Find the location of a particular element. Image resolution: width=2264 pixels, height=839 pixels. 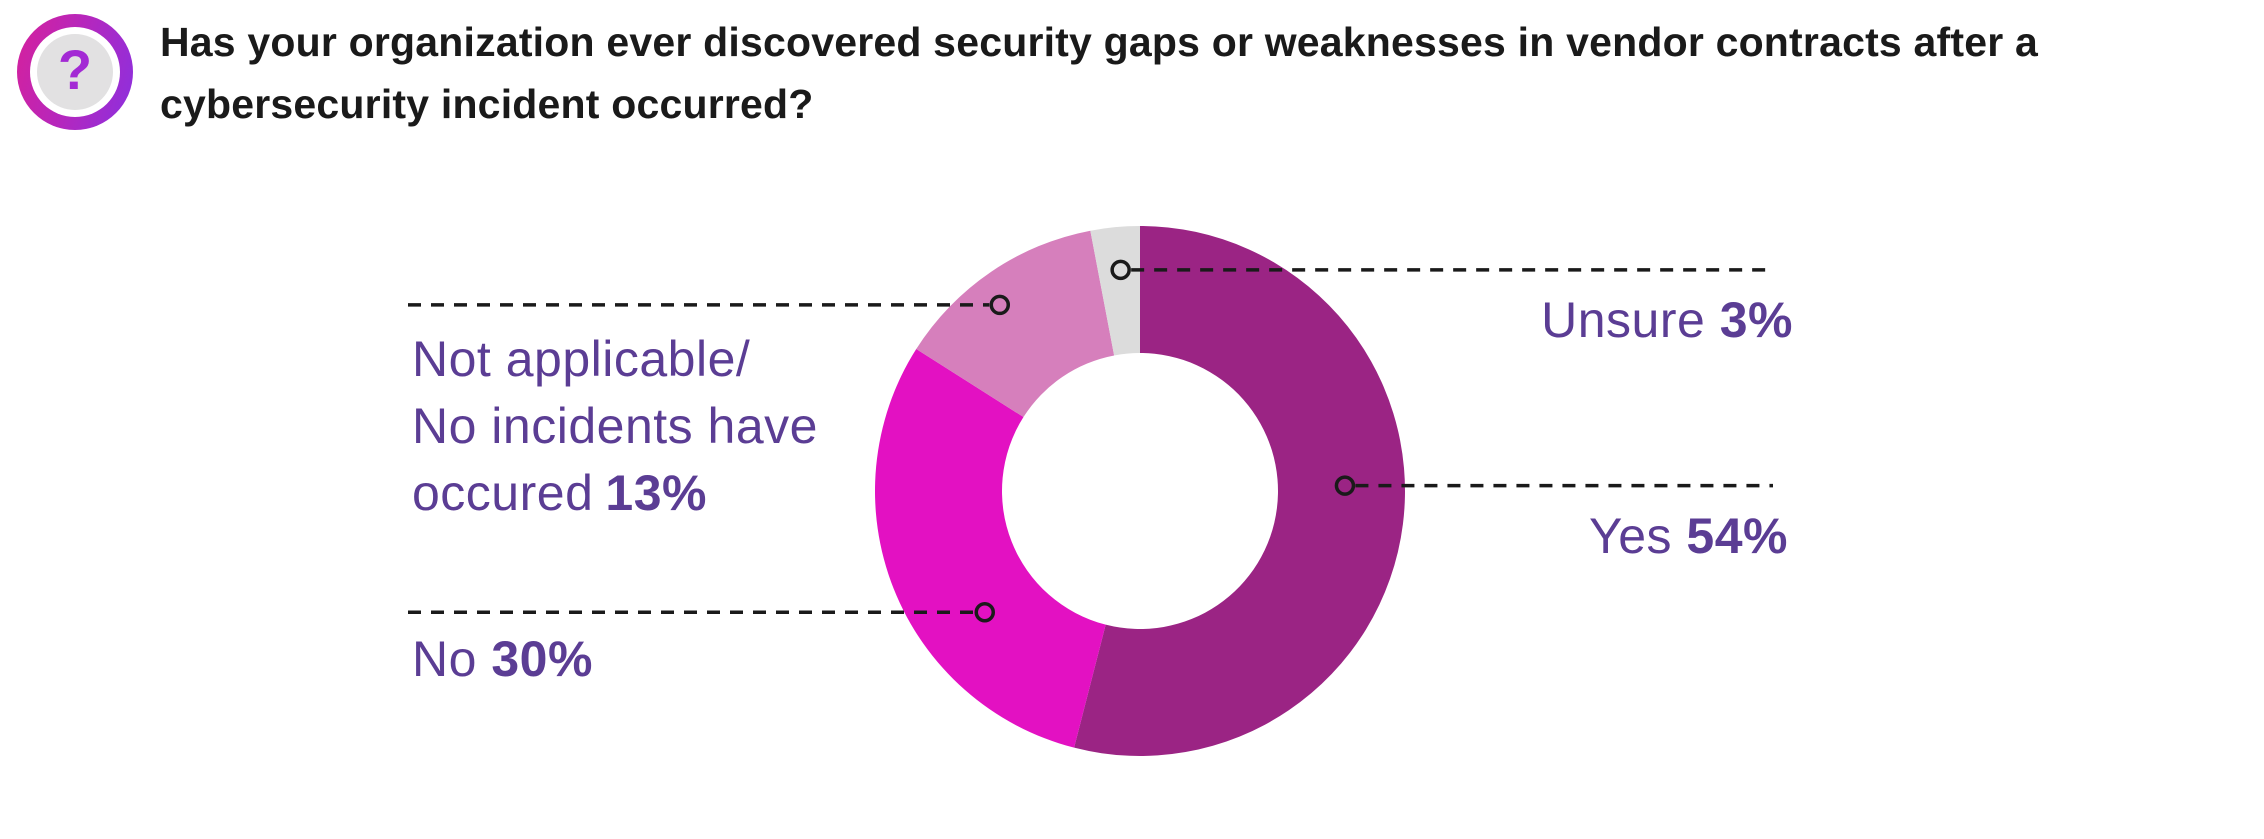

label-not-applicable-line-3: occured is located at coordinates (503, 493).